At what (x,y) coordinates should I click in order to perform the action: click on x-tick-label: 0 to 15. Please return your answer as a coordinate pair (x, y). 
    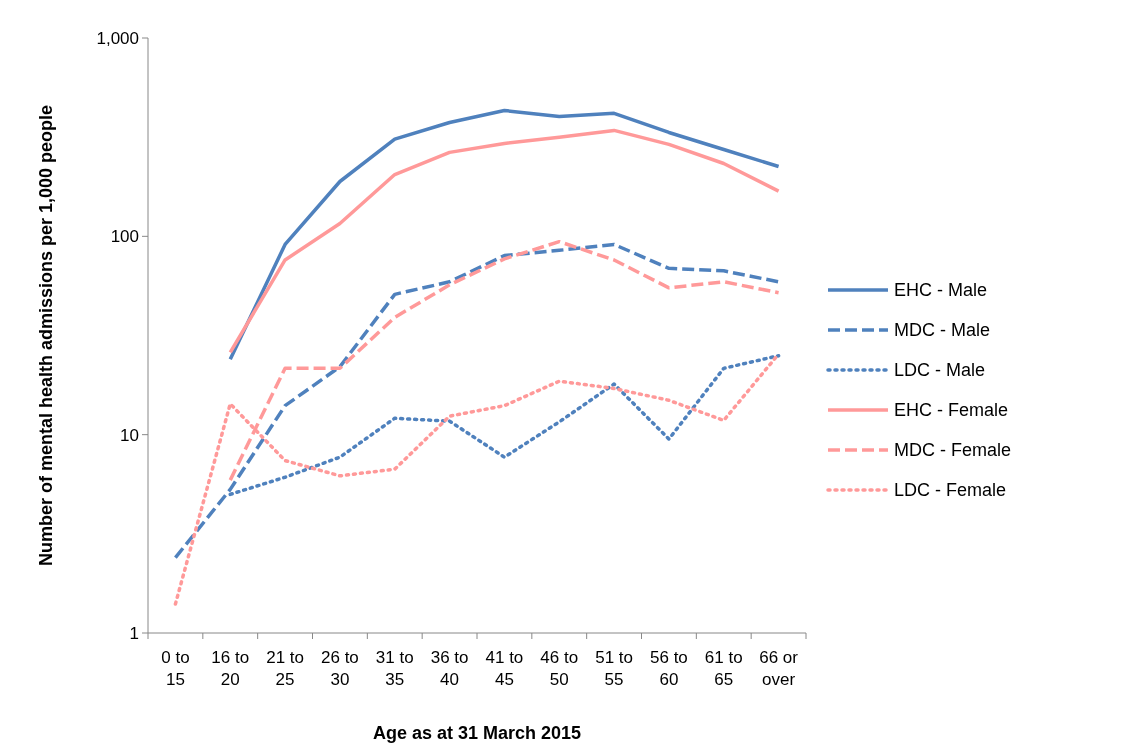
    Looking at the image, I should click on (175, 669).